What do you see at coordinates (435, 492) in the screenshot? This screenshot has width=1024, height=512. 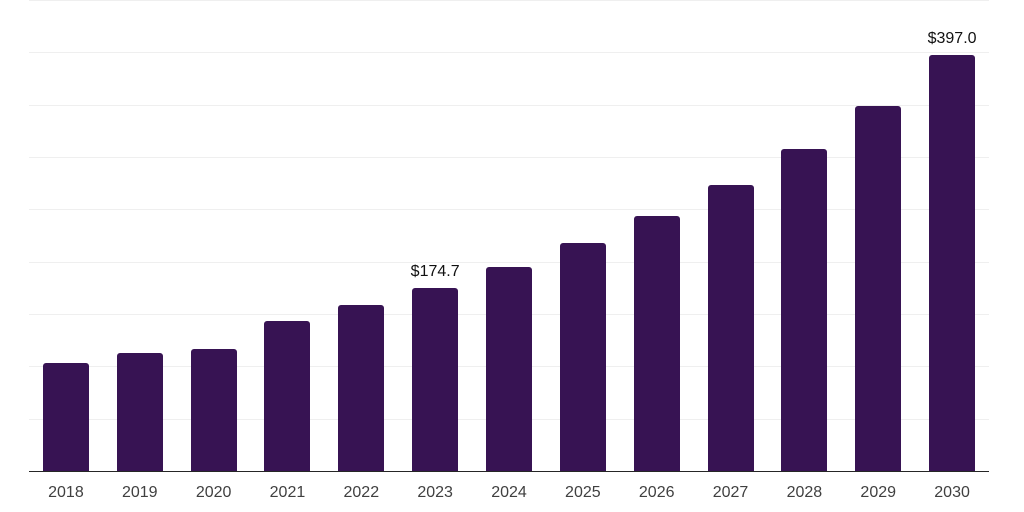 I see `x-tick-label: 2023` at bounding box center [435, 492].